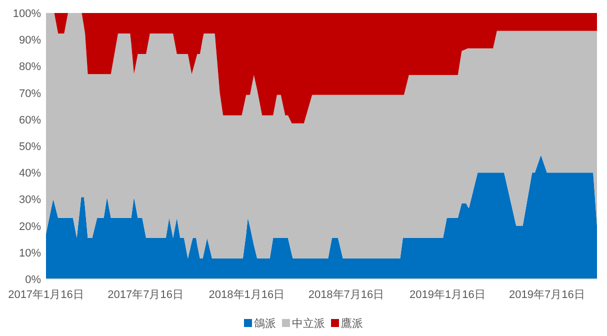 This screenshot has height=336, width=607. I want to click on x-tick-label: 2018年7月16日, so click(346, 295).